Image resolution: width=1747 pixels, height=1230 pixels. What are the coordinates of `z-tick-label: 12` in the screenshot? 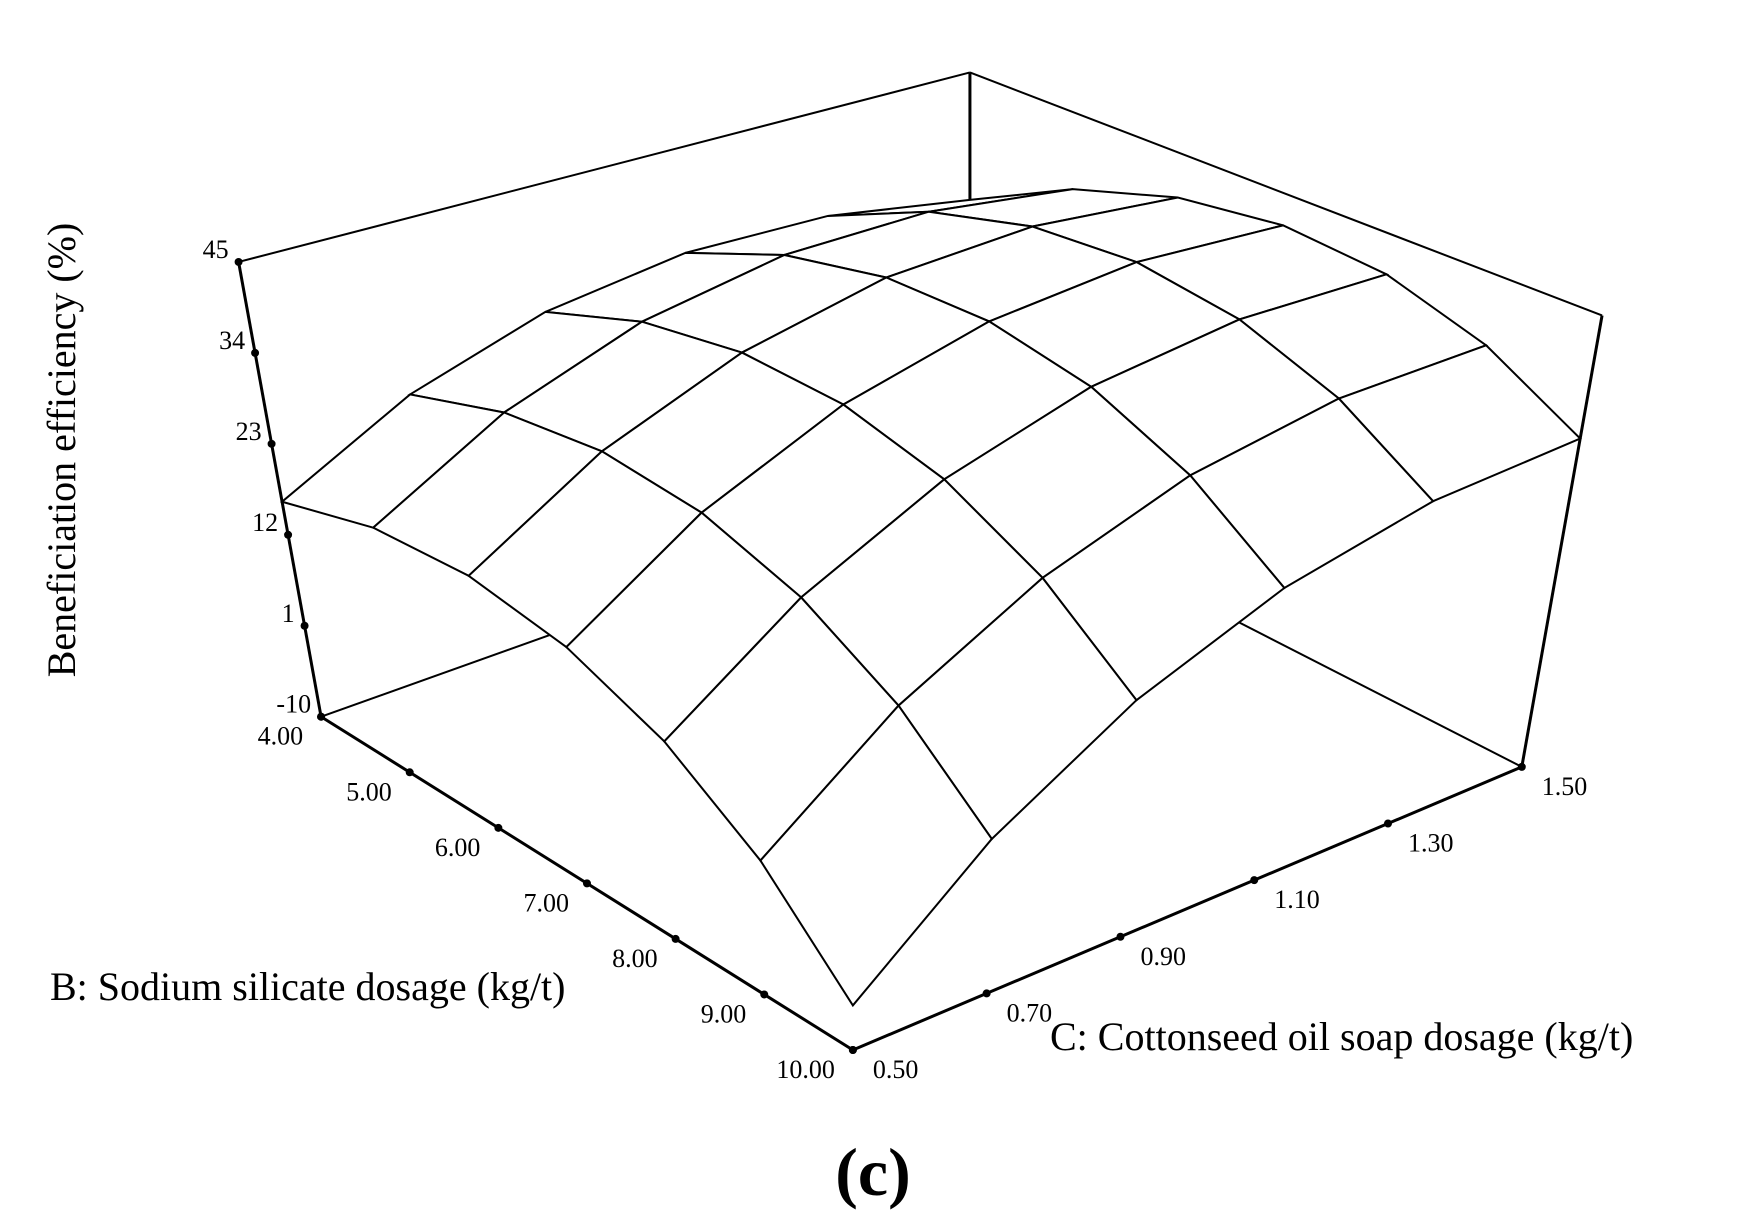 It's located at (265, 522).